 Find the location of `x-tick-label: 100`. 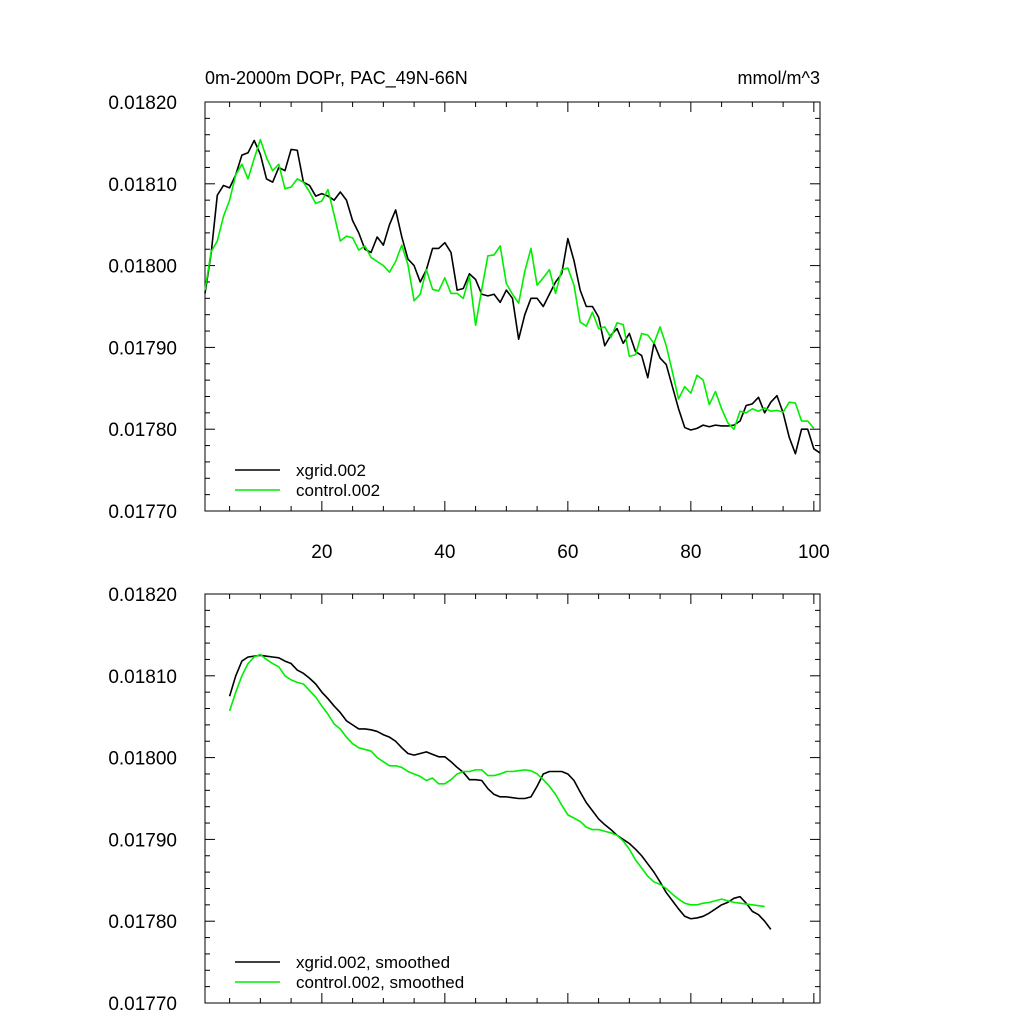

x-tick-label: 100 is located at coordinates (814, 552).